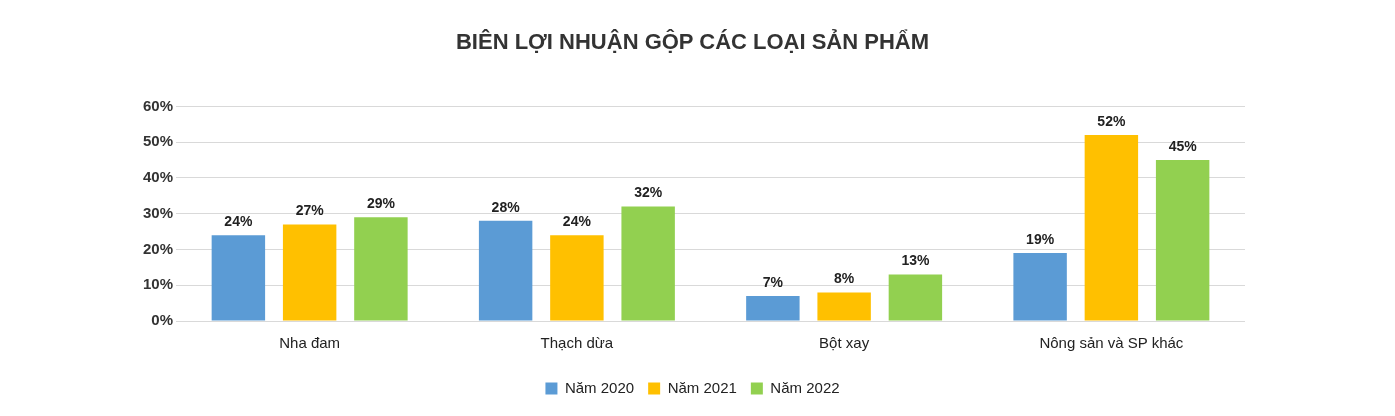  Describe the element at coordinates (506, 206) in the screenshot. I see `data-label: 28%` at that location.